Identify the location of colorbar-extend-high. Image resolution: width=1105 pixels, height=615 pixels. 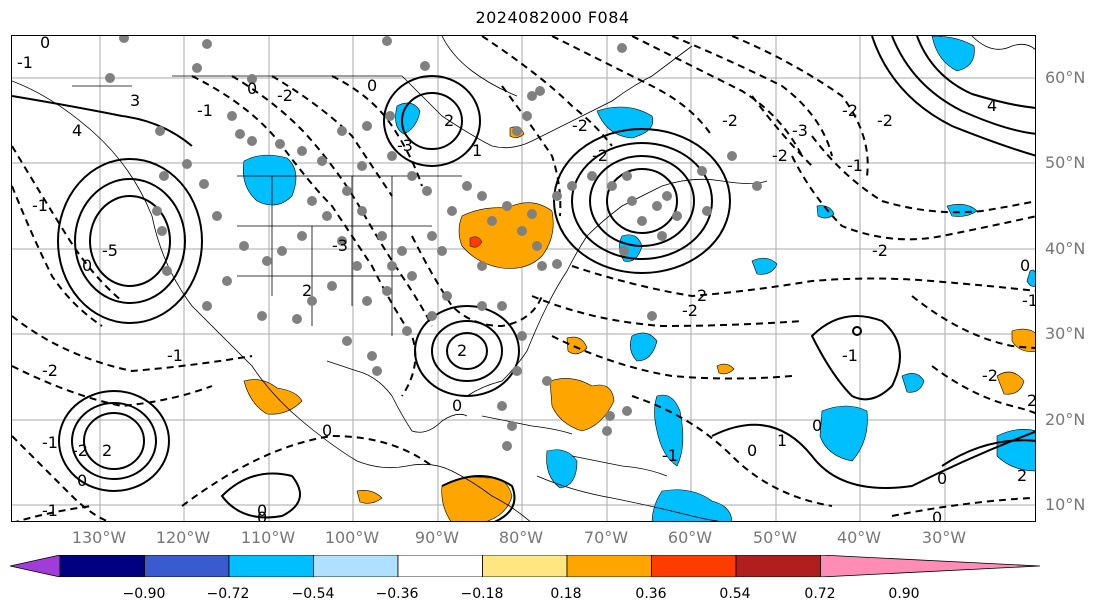
(930, 566).